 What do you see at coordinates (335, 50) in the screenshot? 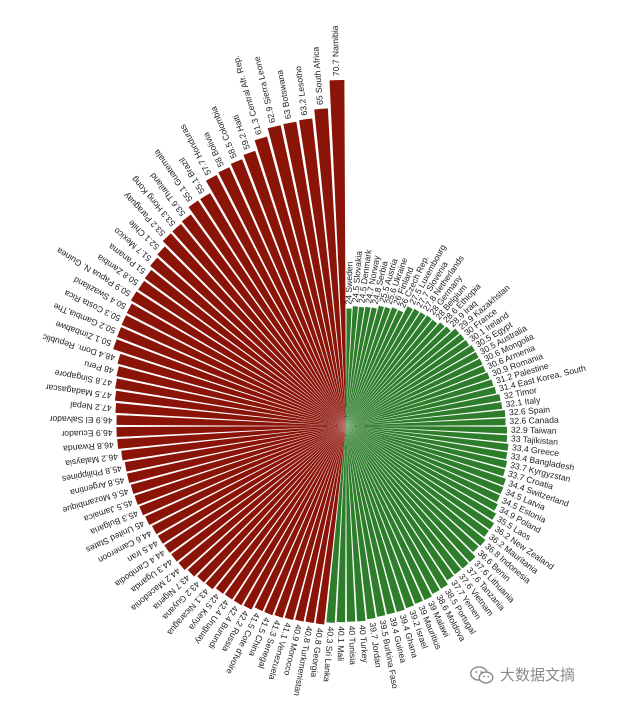
I see `bar-label: 70.7 Namibia` at bounding box center [335, 50].